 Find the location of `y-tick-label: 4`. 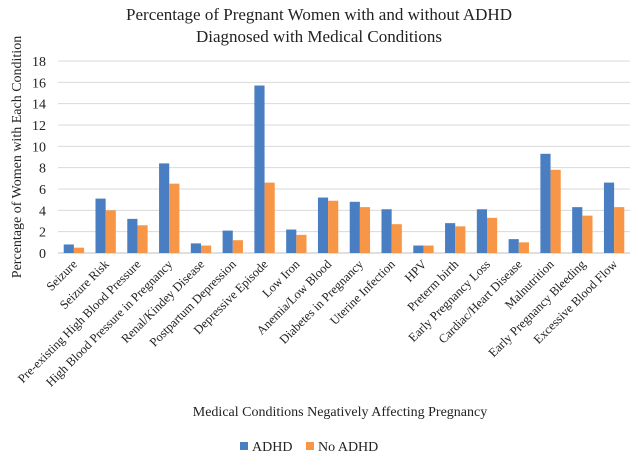

y-tick-label: 4 is located at coordinates (42, 211).